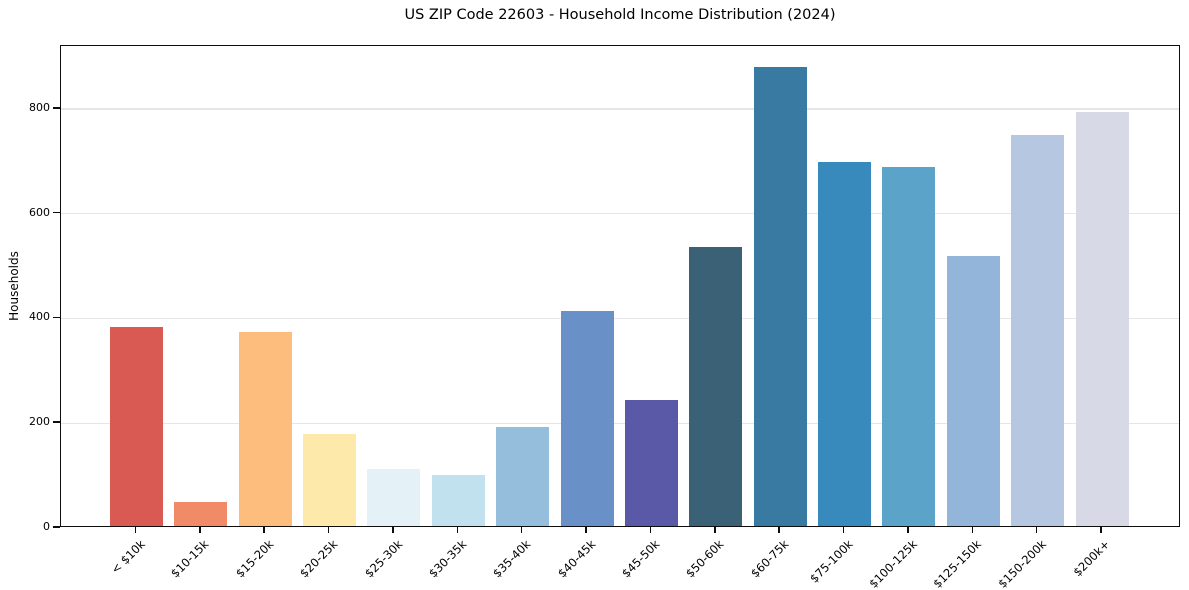 This screenshot has width=1189, height=590. What do you see at coordinates (512, 559) in the screenshot?
I see `x-tick-label-text: $35-40k` at bounding box center [512, 559].